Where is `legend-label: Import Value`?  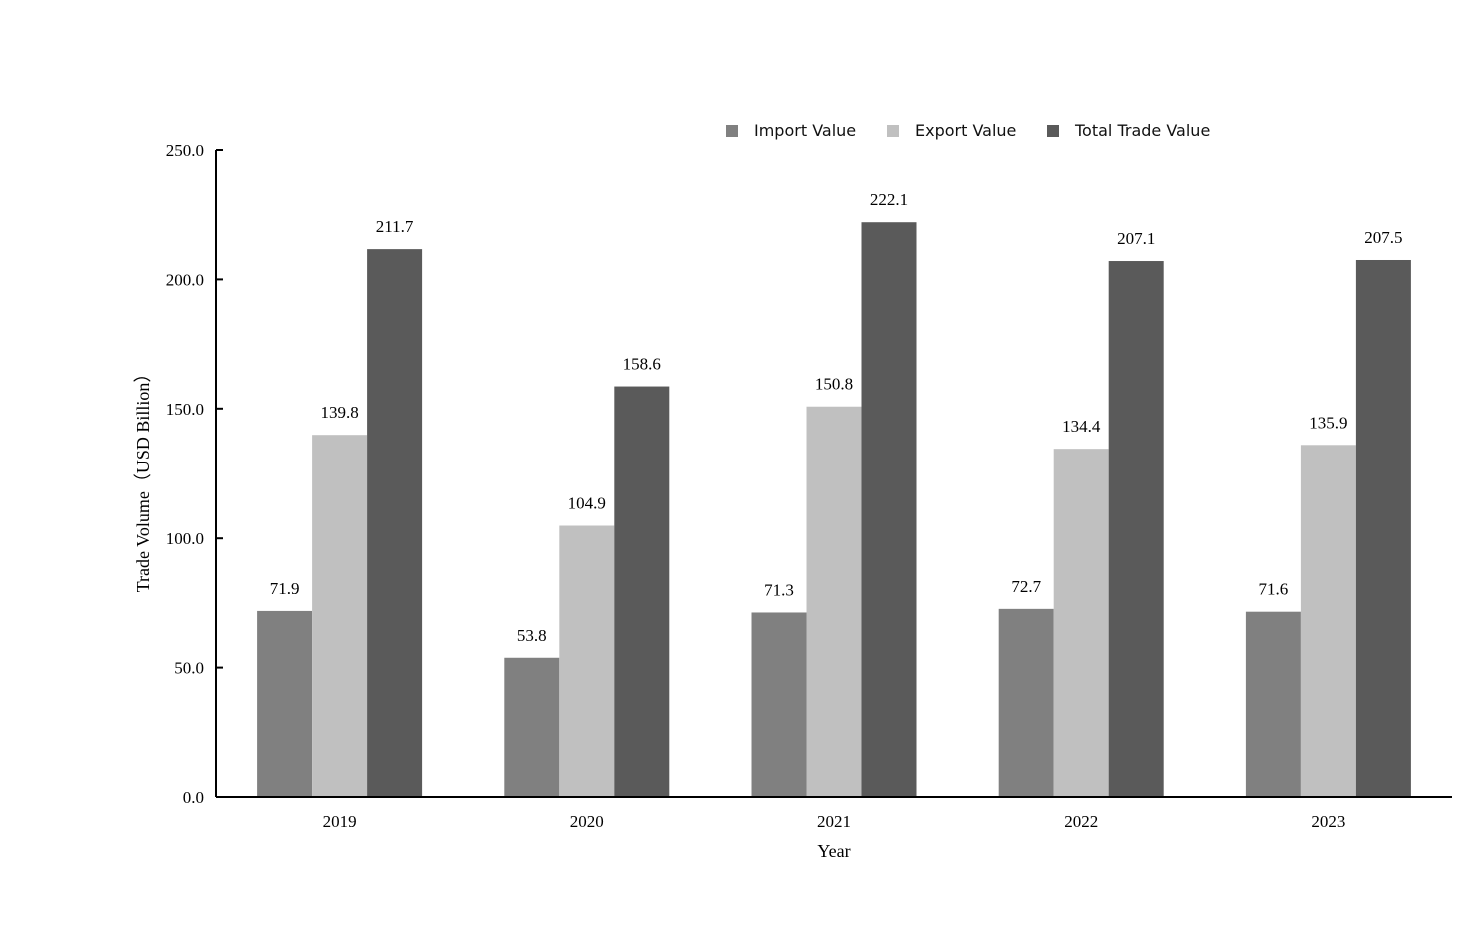
legend-label: Import Value is located at coordinates (805, 130).